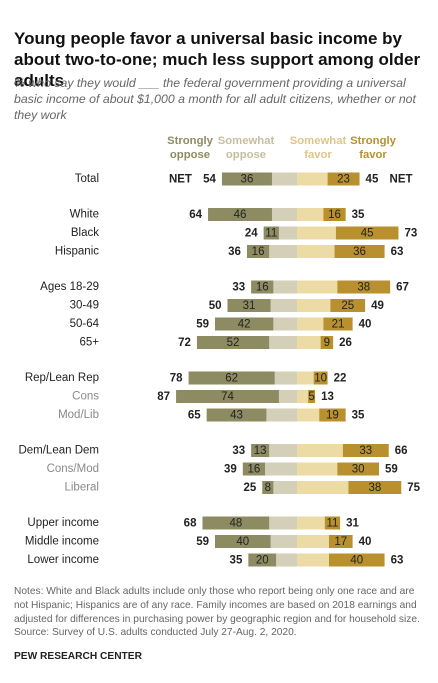  I want to click on category-label: Ages 18-29, so click(69, 287).